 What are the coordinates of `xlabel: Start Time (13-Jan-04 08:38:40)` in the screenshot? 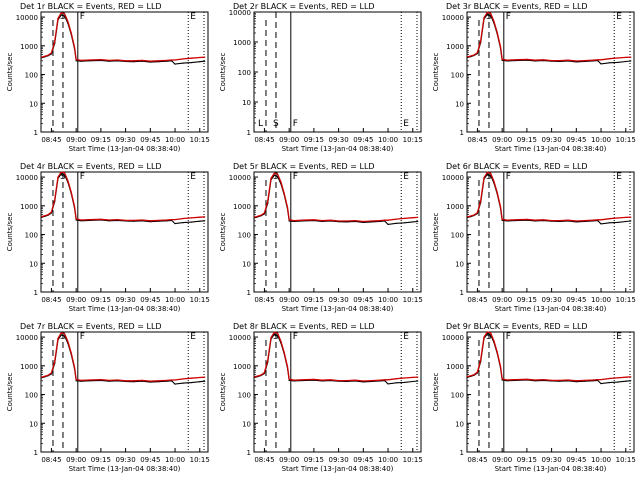 It's located at (338, 469).